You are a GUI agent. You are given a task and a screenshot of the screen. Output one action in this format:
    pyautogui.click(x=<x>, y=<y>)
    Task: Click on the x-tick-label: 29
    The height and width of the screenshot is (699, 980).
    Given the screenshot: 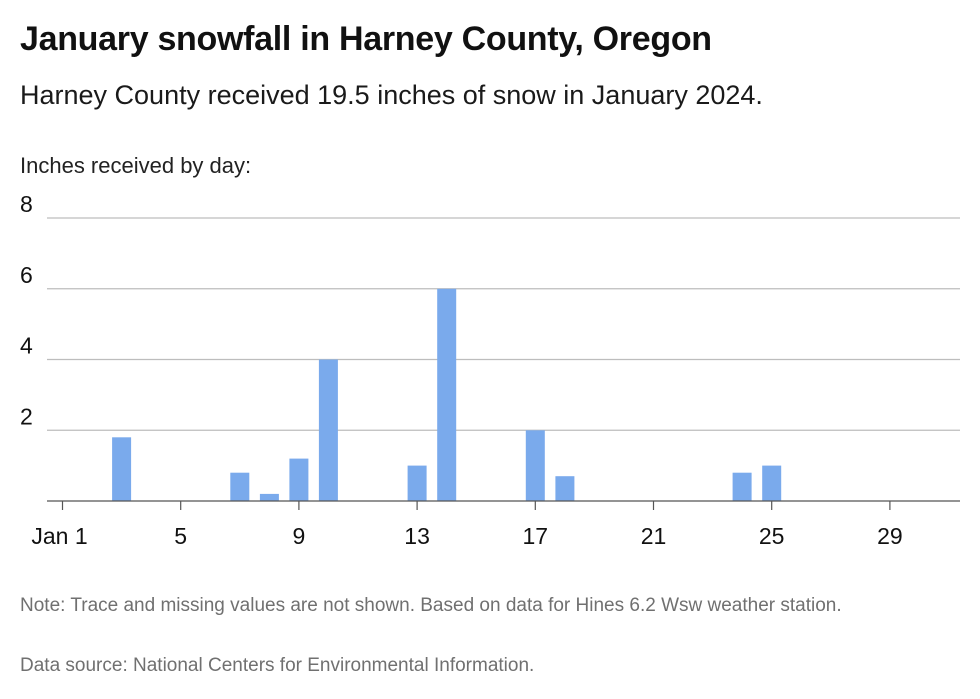 What is the action you would take?
    pyautogui.click(x=890, y=536)
    